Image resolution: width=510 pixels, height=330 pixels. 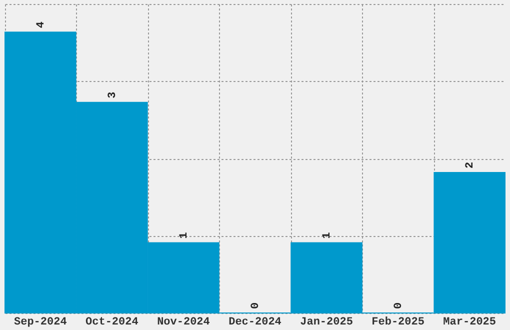 I want to click on x-tick-label: Nov-2024, so click(x=183, y=322).